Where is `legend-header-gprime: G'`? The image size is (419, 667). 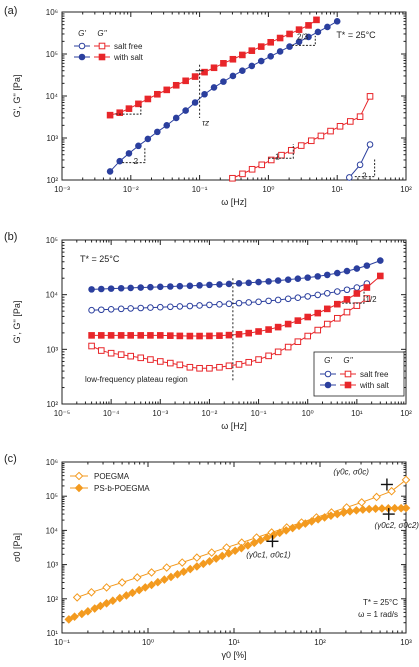 legend-header-gprime: G' is located at coordinates (328, 360).